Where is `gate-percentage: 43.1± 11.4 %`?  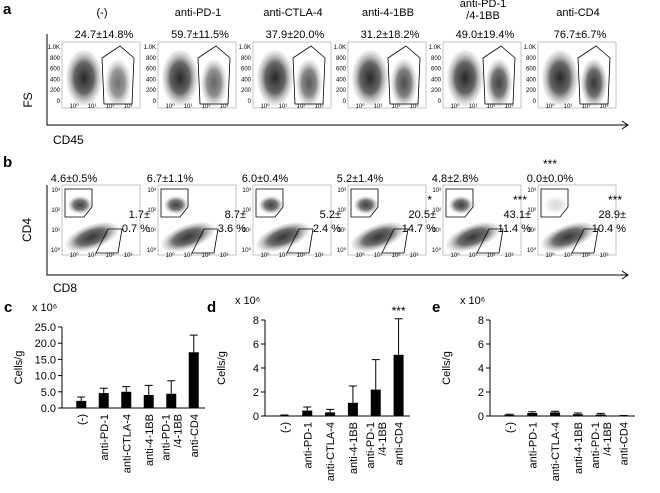 gate-percentage: 43.1± 11.4 % is located at coordinates (515, 222).